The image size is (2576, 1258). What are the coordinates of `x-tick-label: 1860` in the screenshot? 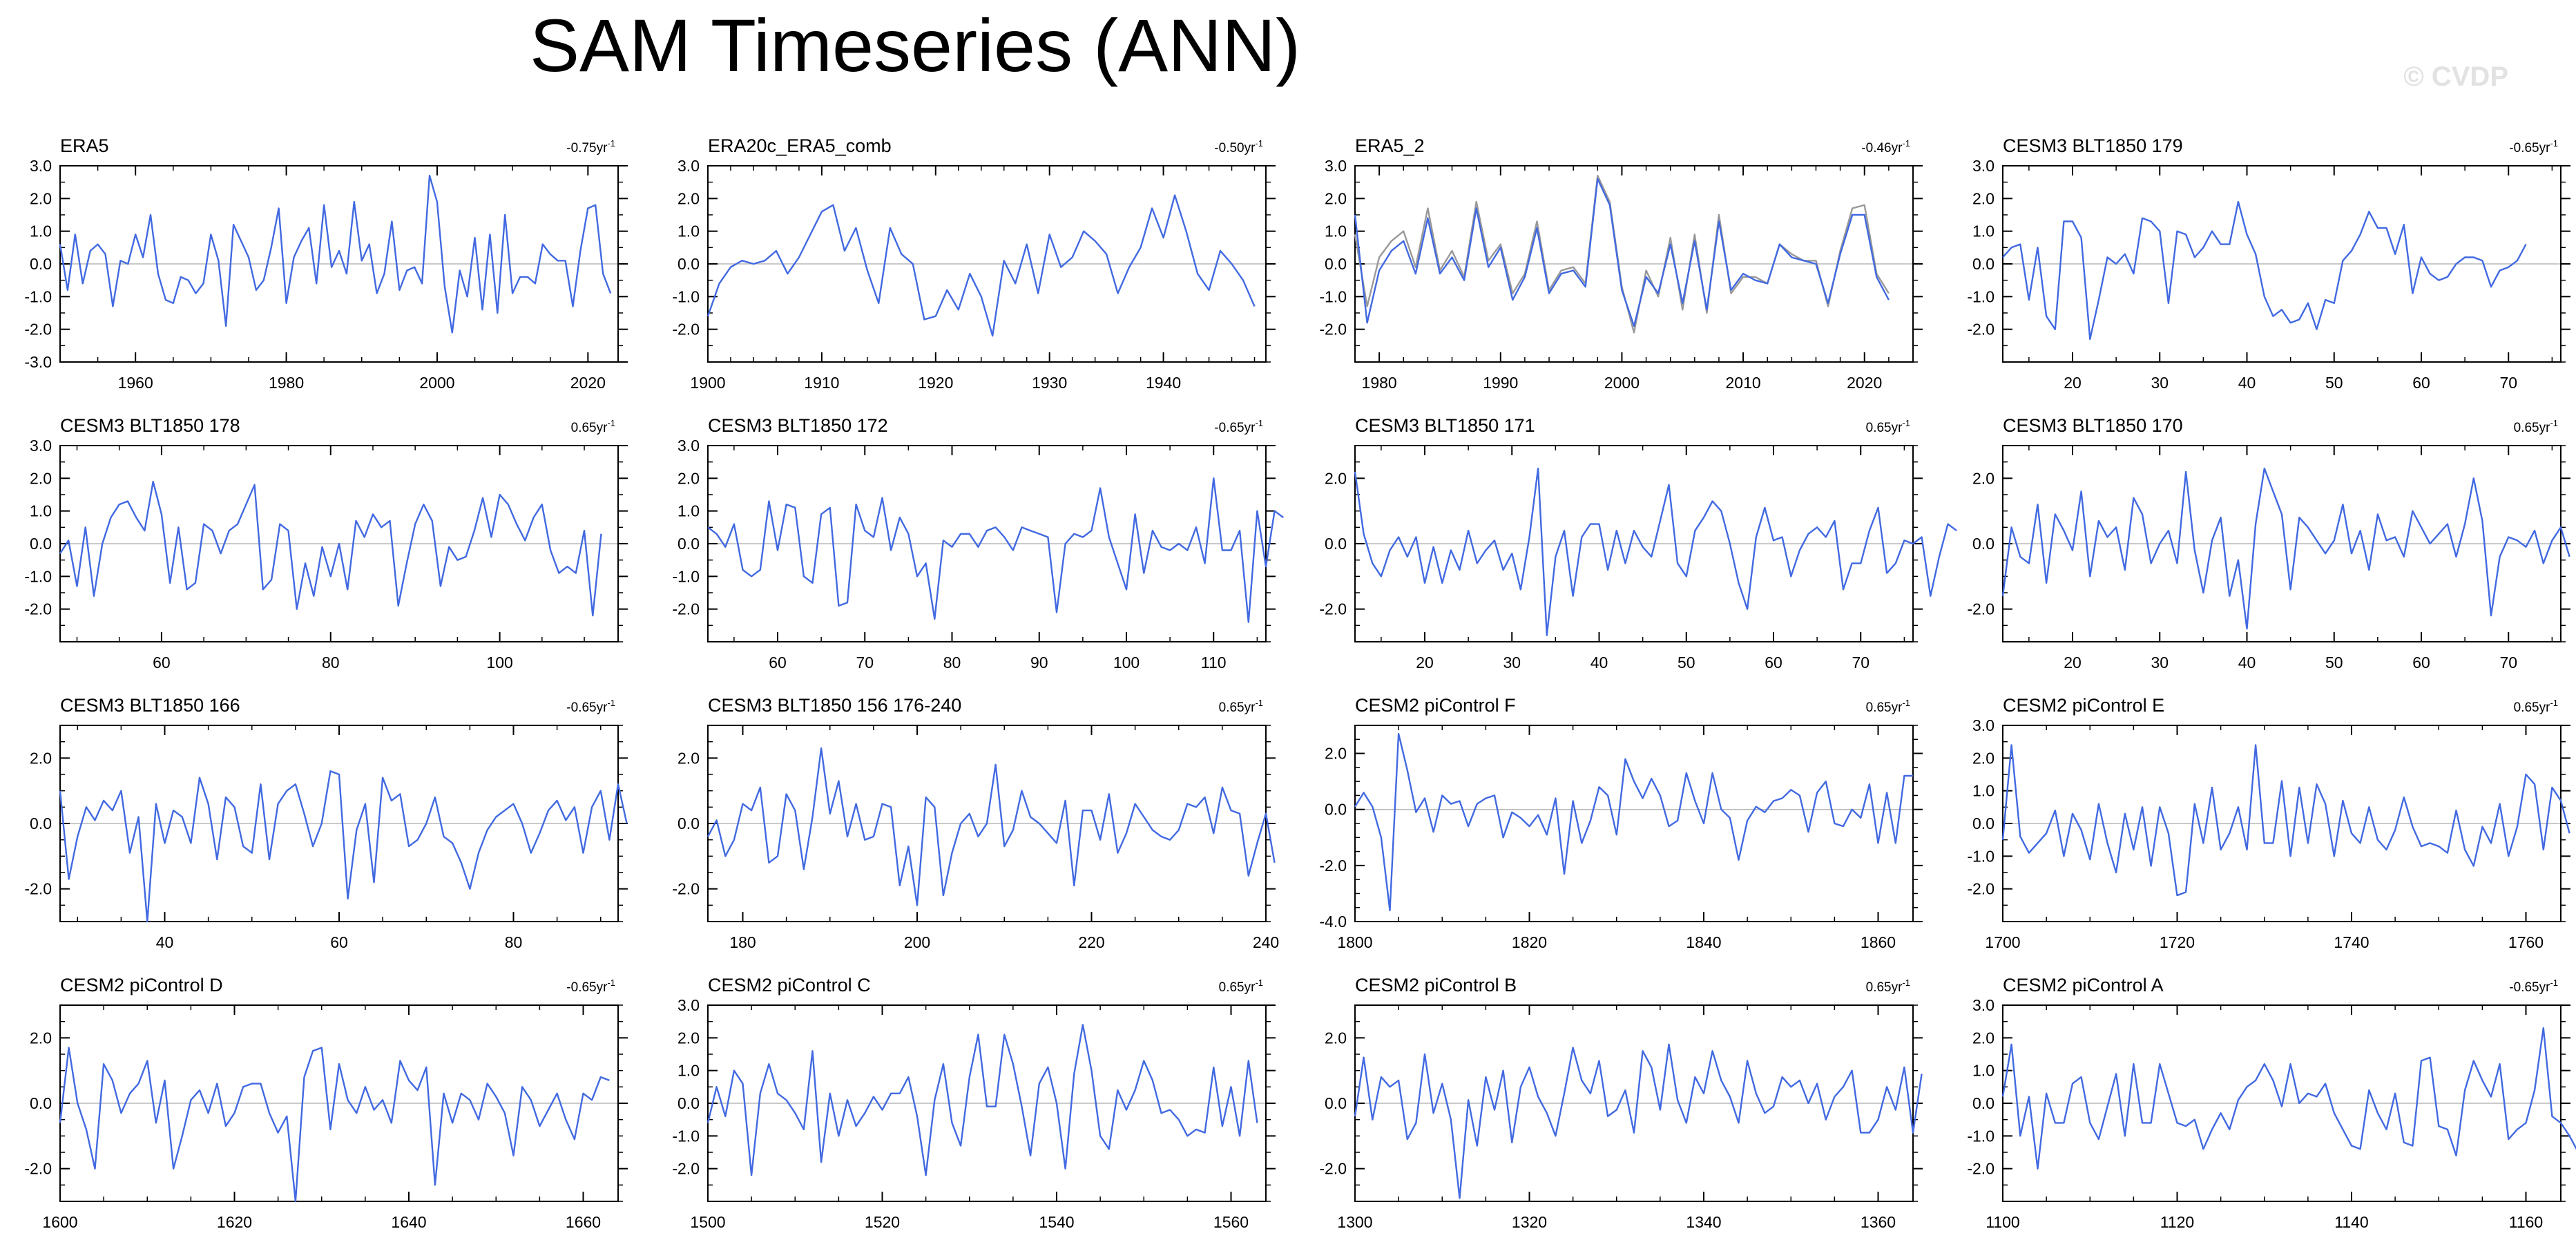 It's located at (1878, 942).